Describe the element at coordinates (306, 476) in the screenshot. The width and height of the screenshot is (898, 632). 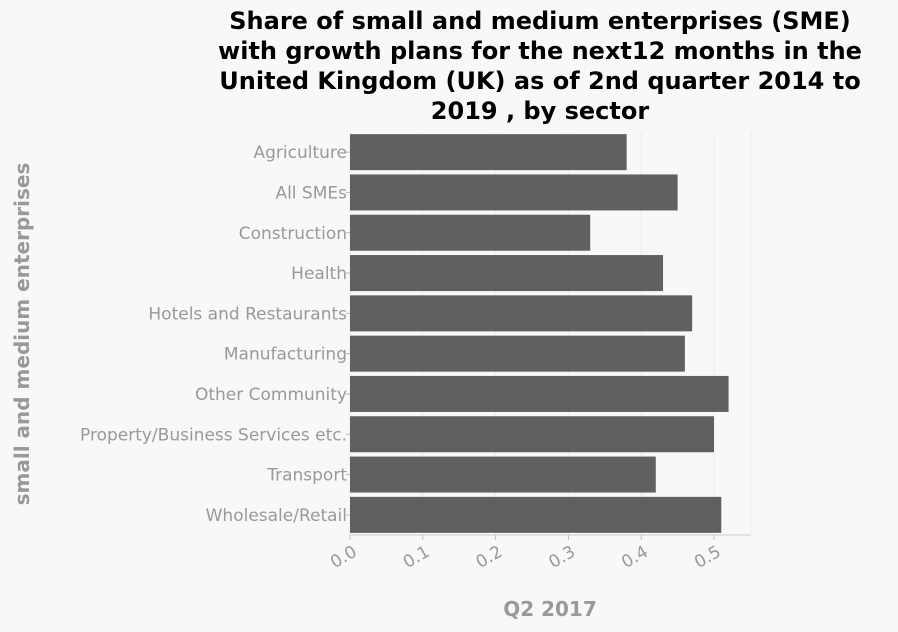
I see `y-tick-label: Transport` at that location.